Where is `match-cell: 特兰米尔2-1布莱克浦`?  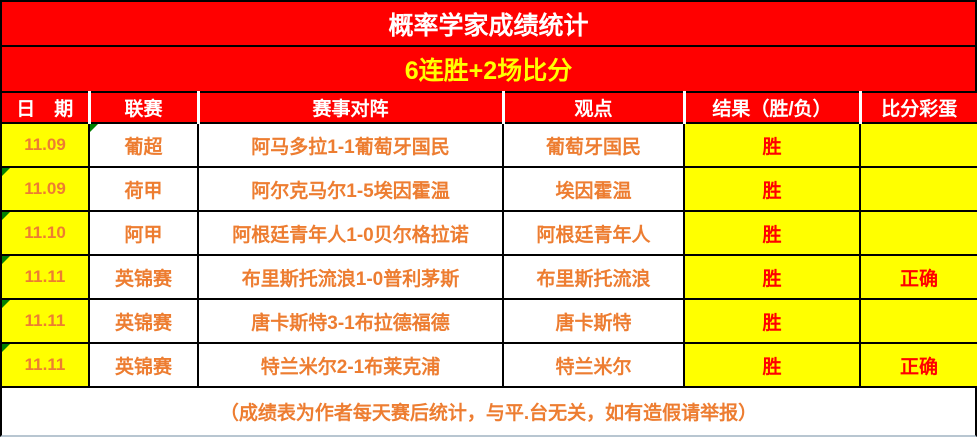 match-cell: 特兰米尔2-1布莱克浦 is located at coordinates (350, 365).